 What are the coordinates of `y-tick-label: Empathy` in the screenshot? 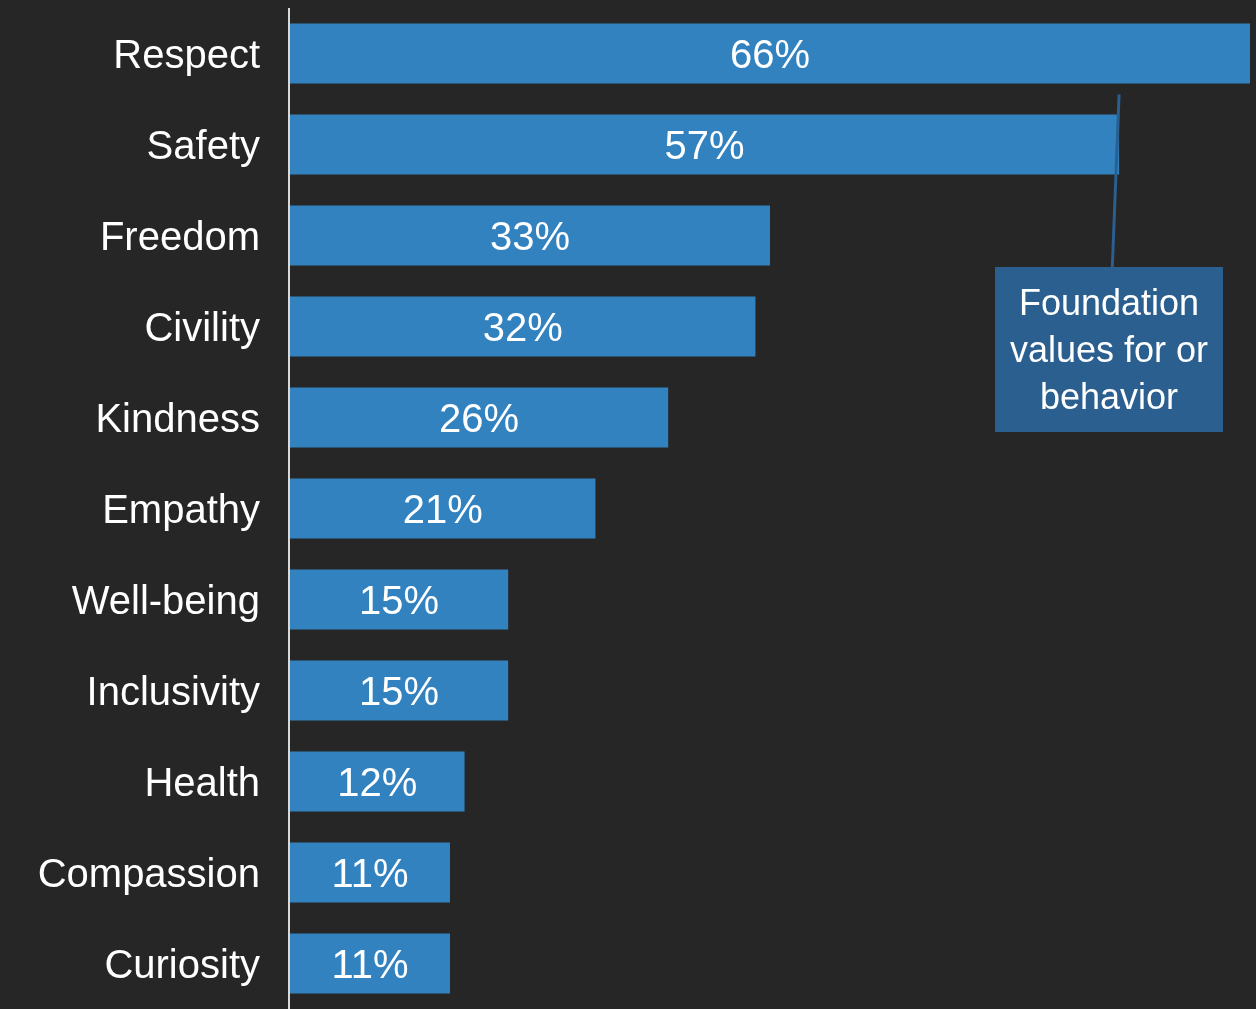 It's located at (181, 508).